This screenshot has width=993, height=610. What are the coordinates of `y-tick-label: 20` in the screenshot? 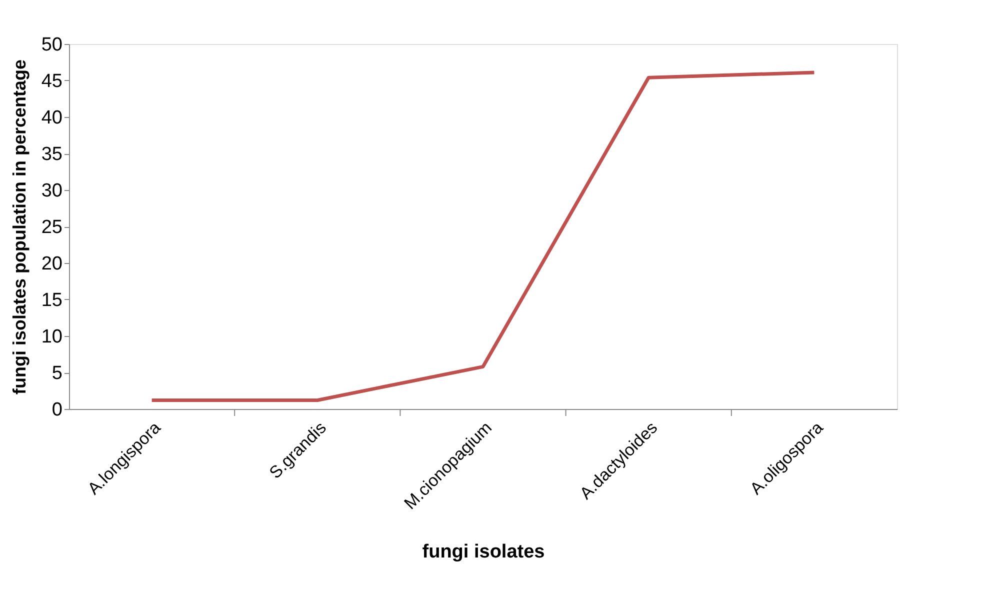 It's located at (51, 264).